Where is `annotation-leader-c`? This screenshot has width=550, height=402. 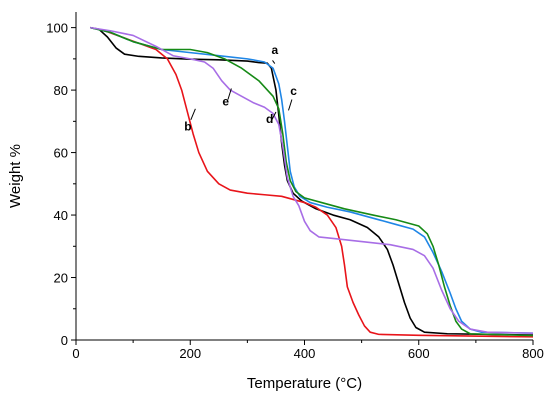
annotation-leader-c is located at coordinates (290, 105).